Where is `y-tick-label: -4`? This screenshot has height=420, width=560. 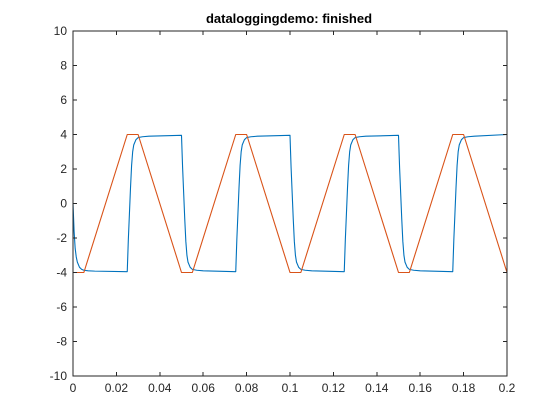 y-tick-label: -4 is located at coordinates (61, 273).